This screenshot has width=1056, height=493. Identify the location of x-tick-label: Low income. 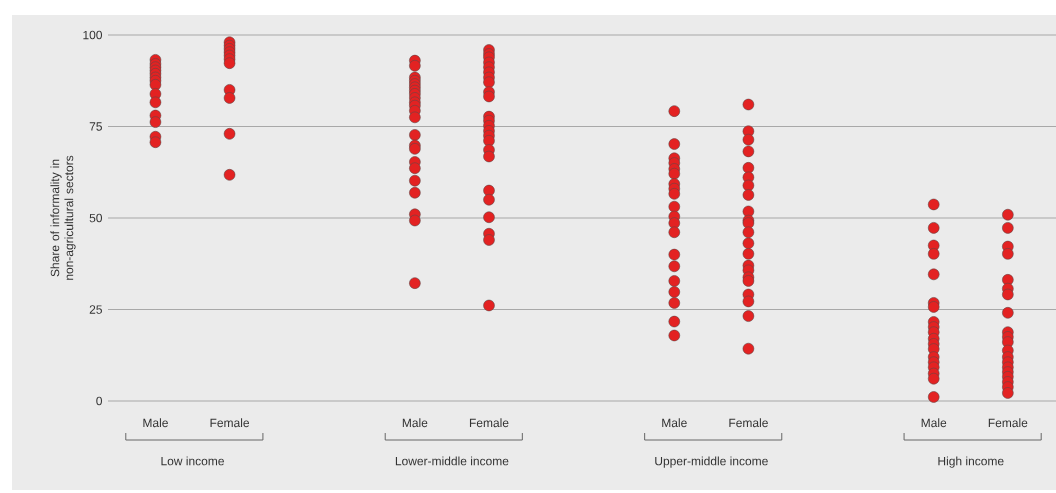
(192, 461).